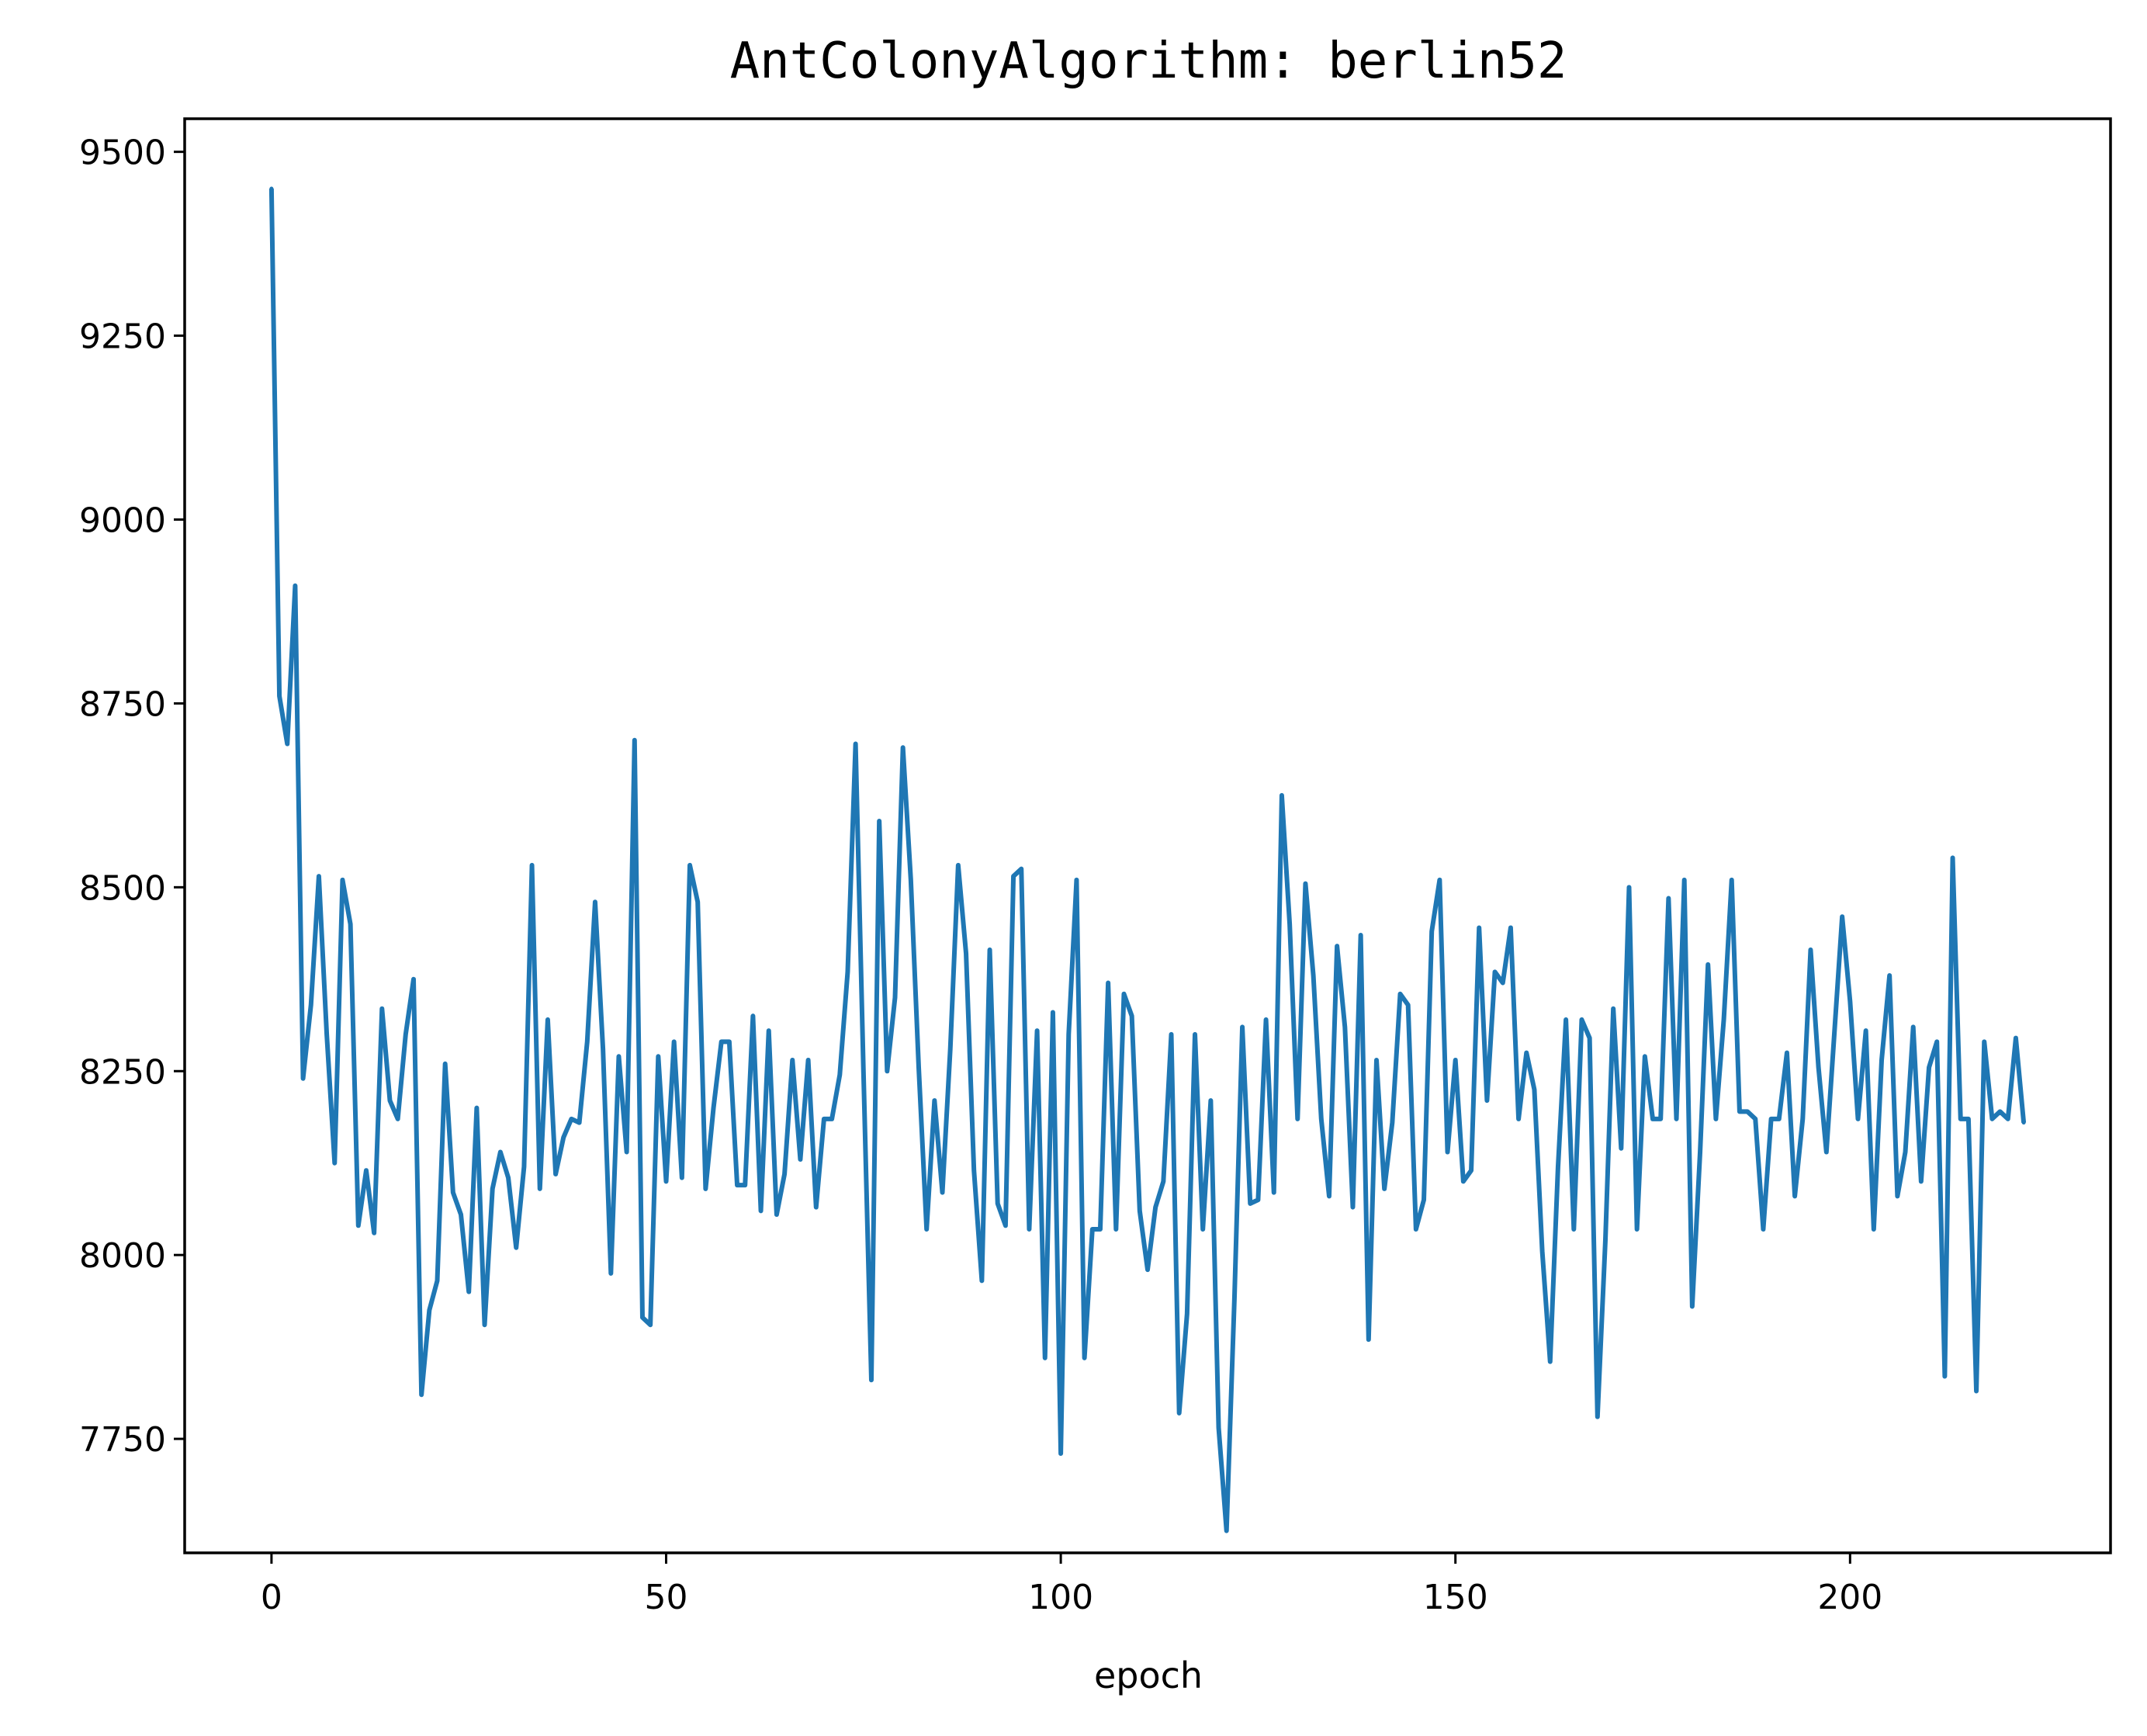 This screenshot has width=2147, height=1736. I want to click on y-tick-label: 8500, so click(122, 888).